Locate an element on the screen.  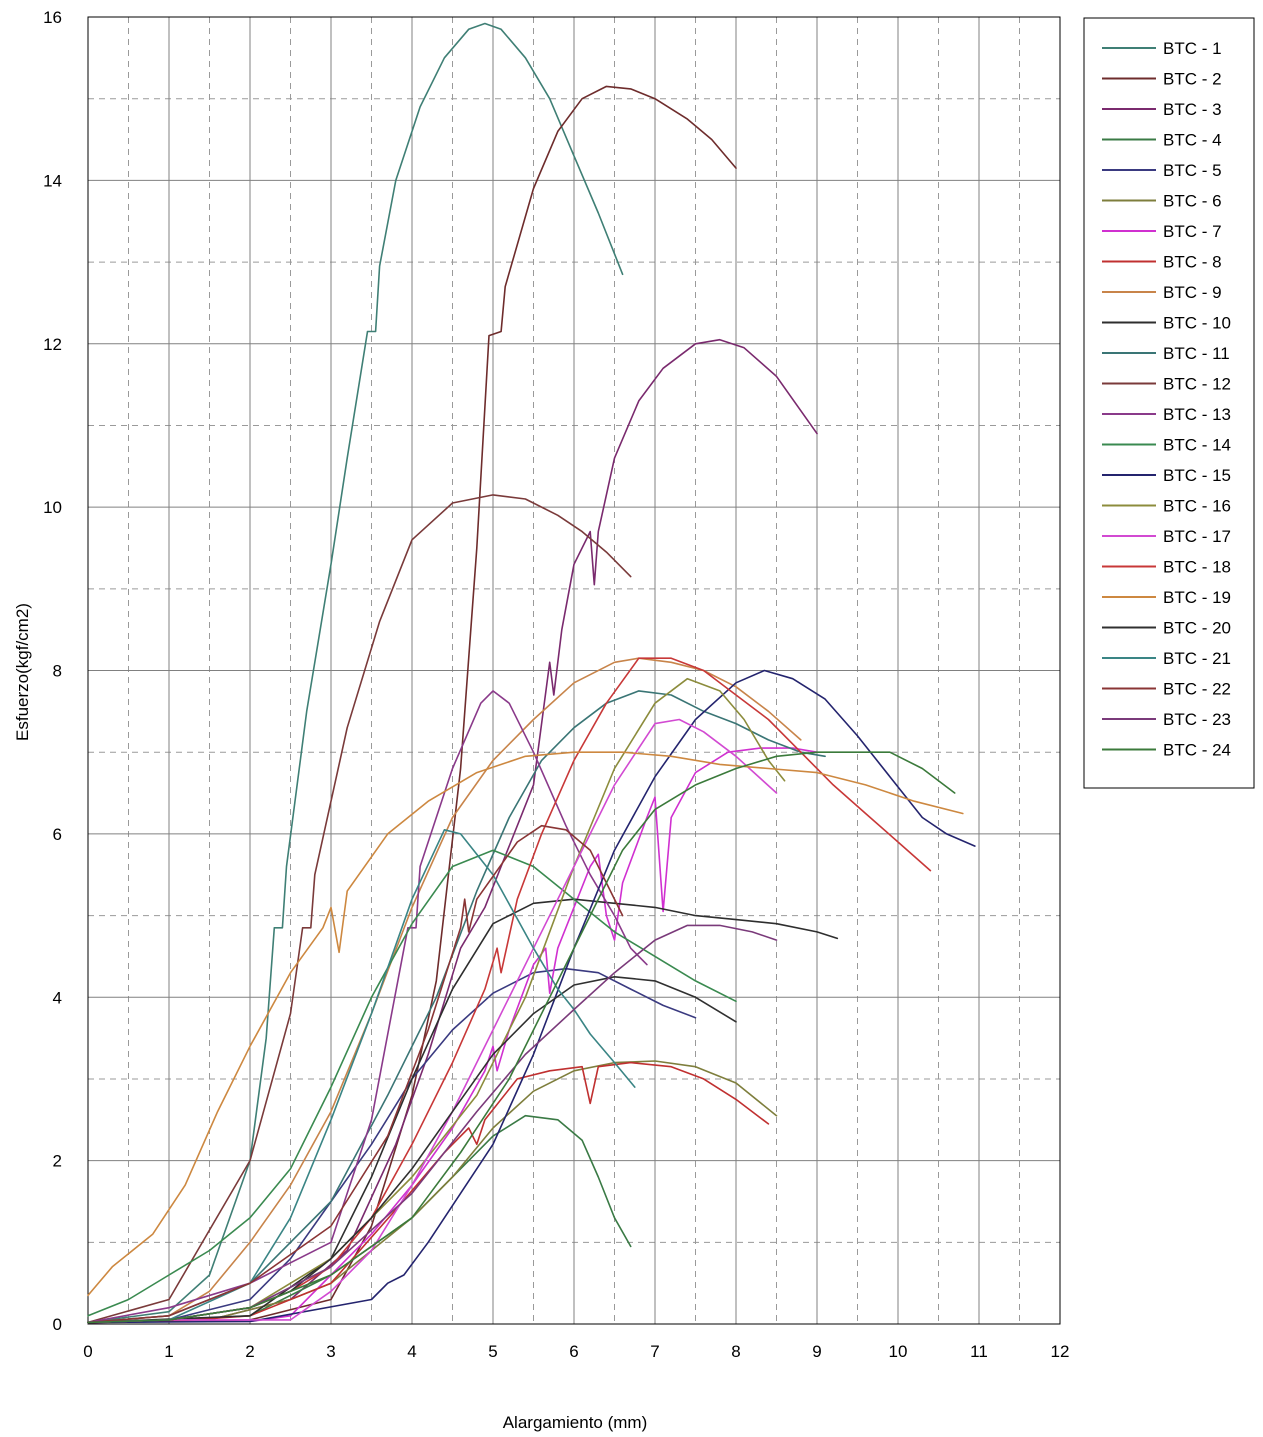
x-tick-label: 12 is located at coordinates (1060, 1351).